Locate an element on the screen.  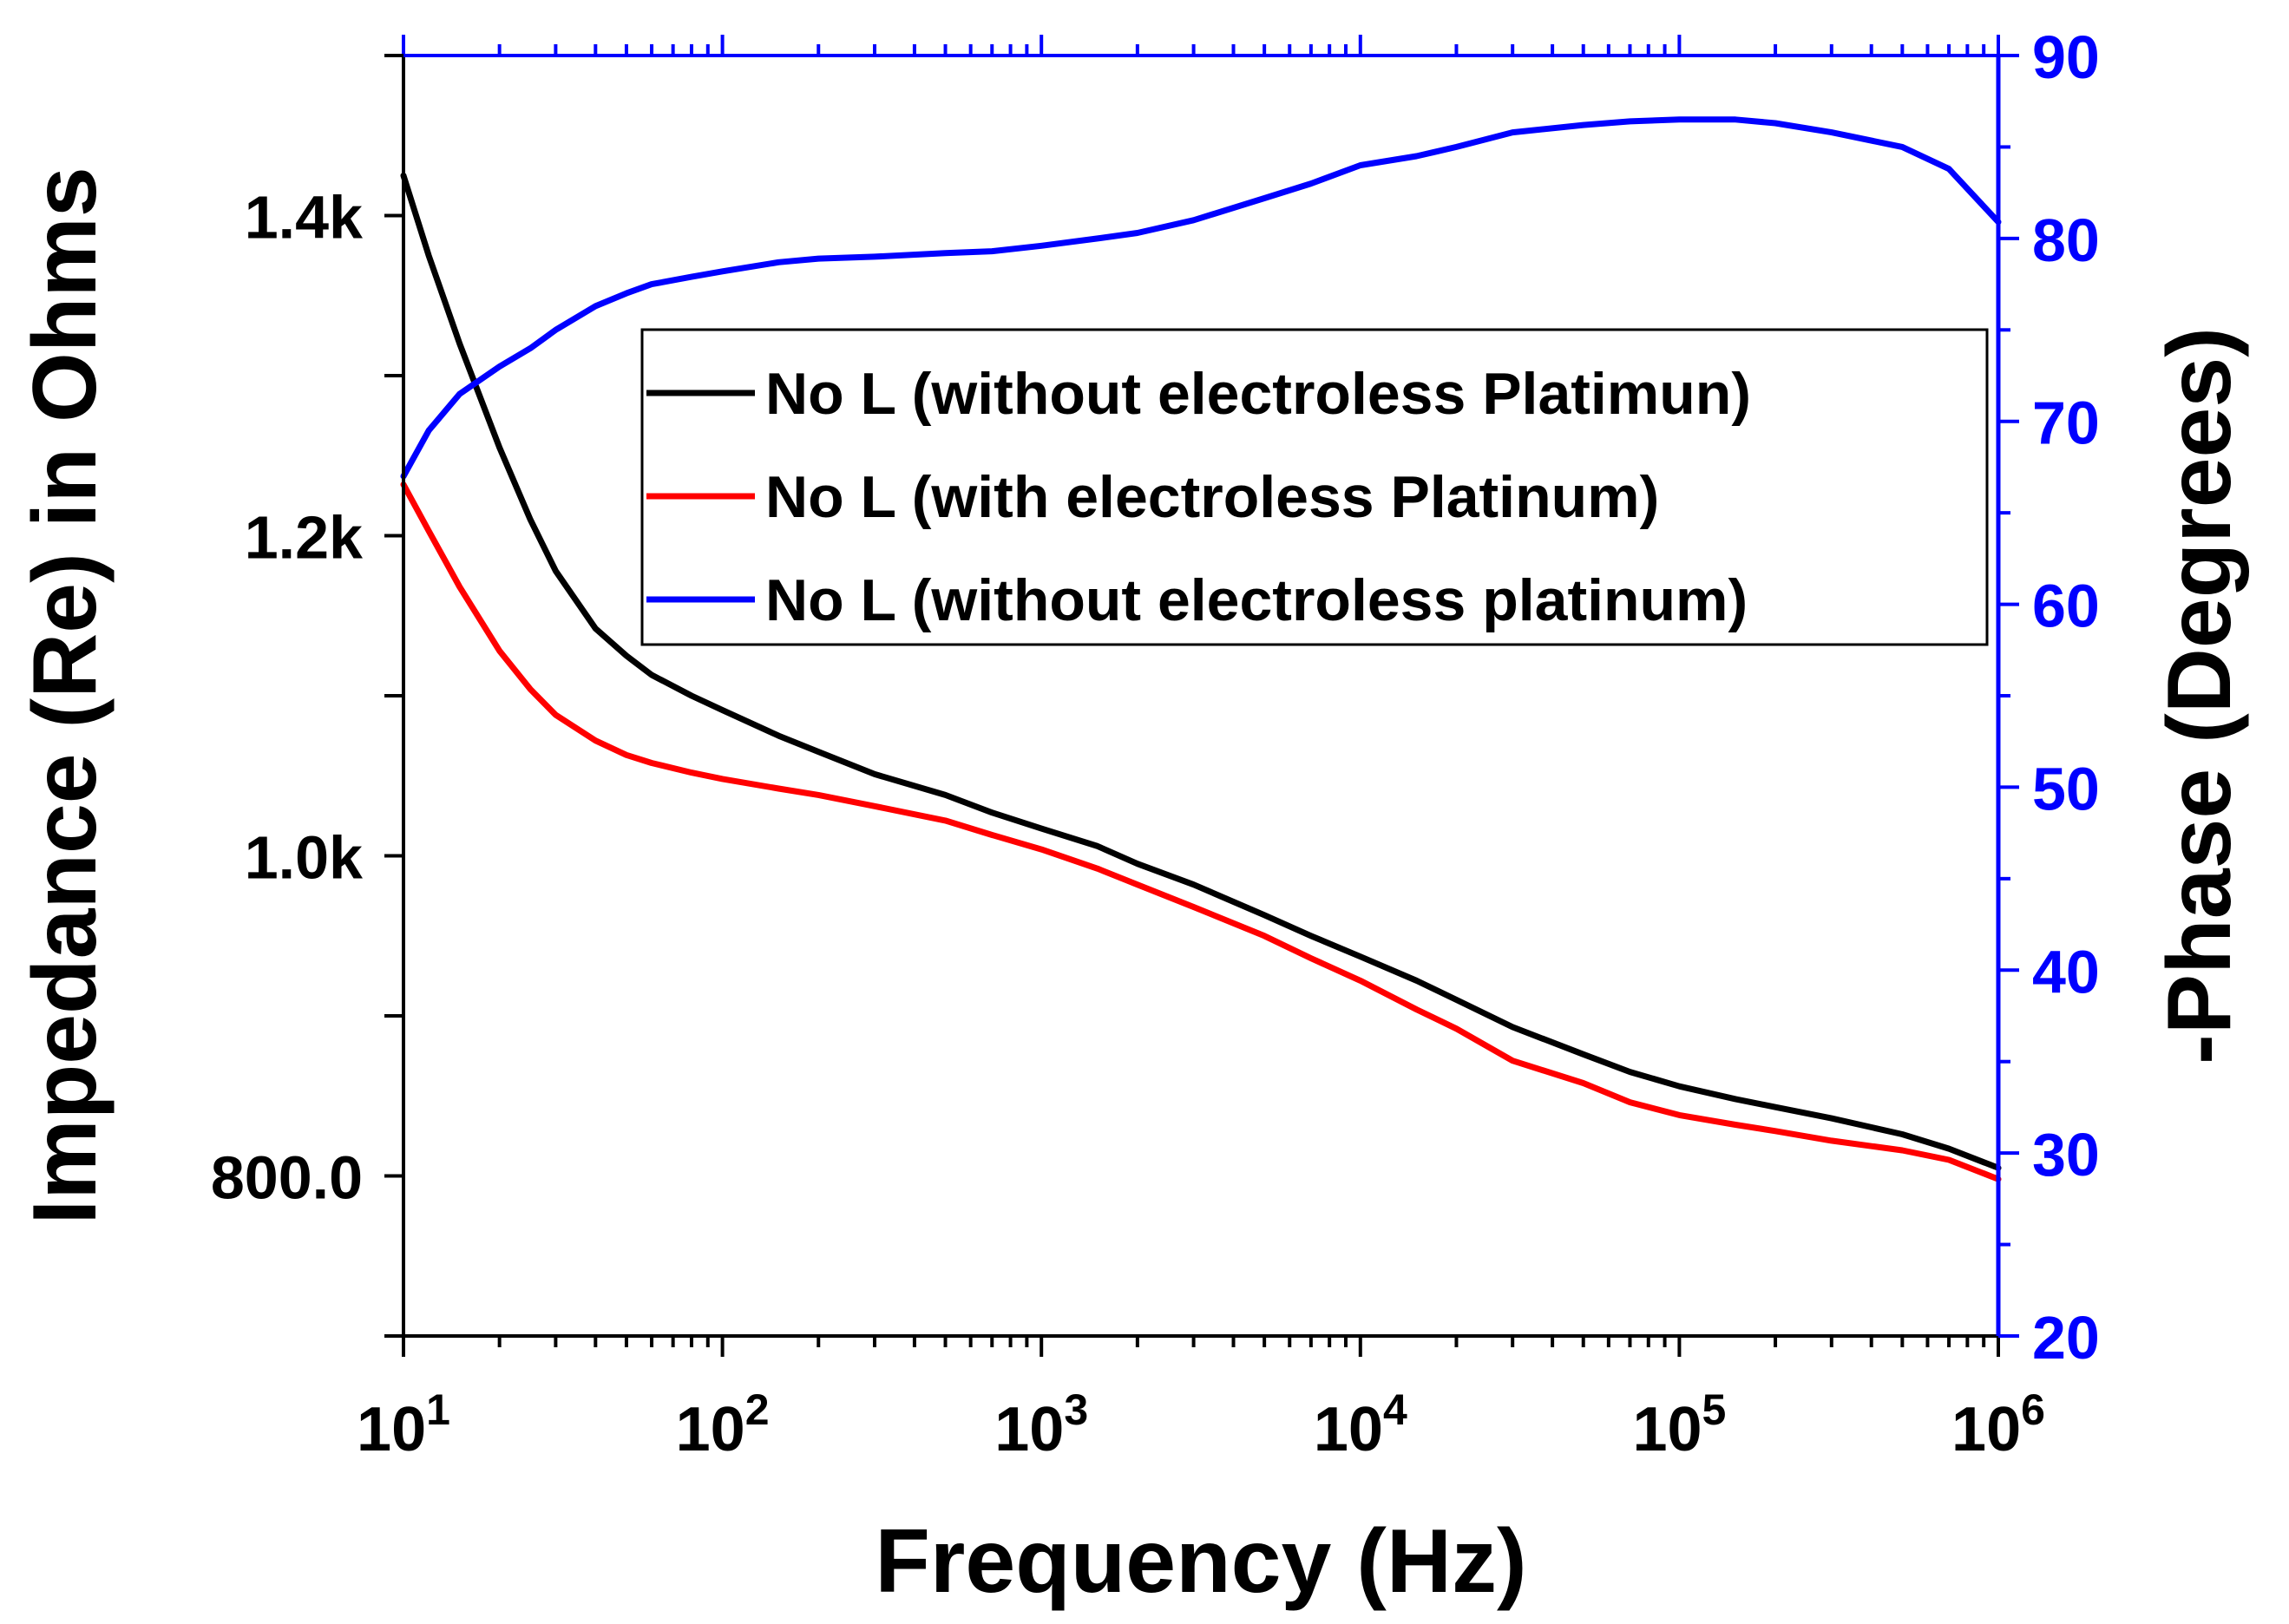
x-tick-label-exponent: 2 is located at coordinates (757, 1409).